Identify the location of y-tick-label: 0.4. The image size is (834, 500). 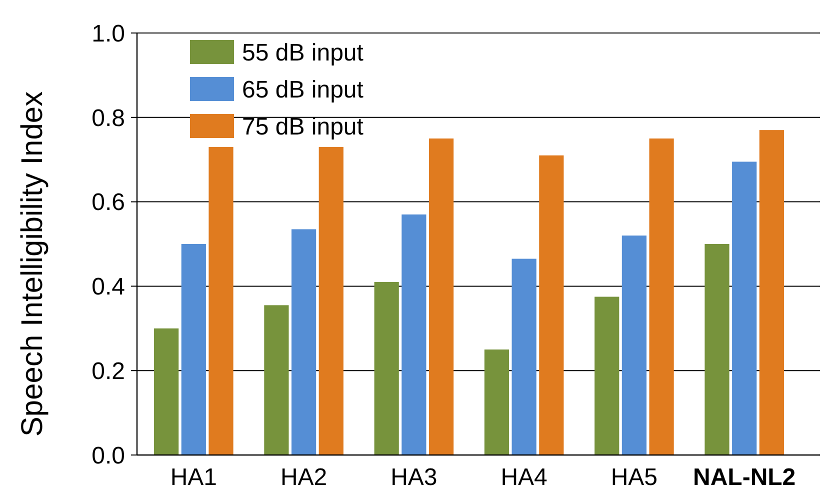
(108, 287).